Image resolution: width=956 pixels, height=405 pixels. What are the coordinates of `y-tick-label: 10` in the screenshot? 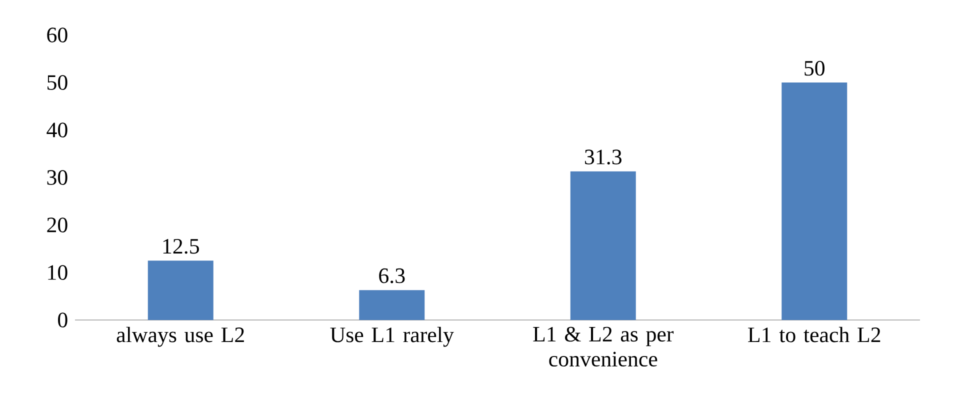 It's located at (58, 272).